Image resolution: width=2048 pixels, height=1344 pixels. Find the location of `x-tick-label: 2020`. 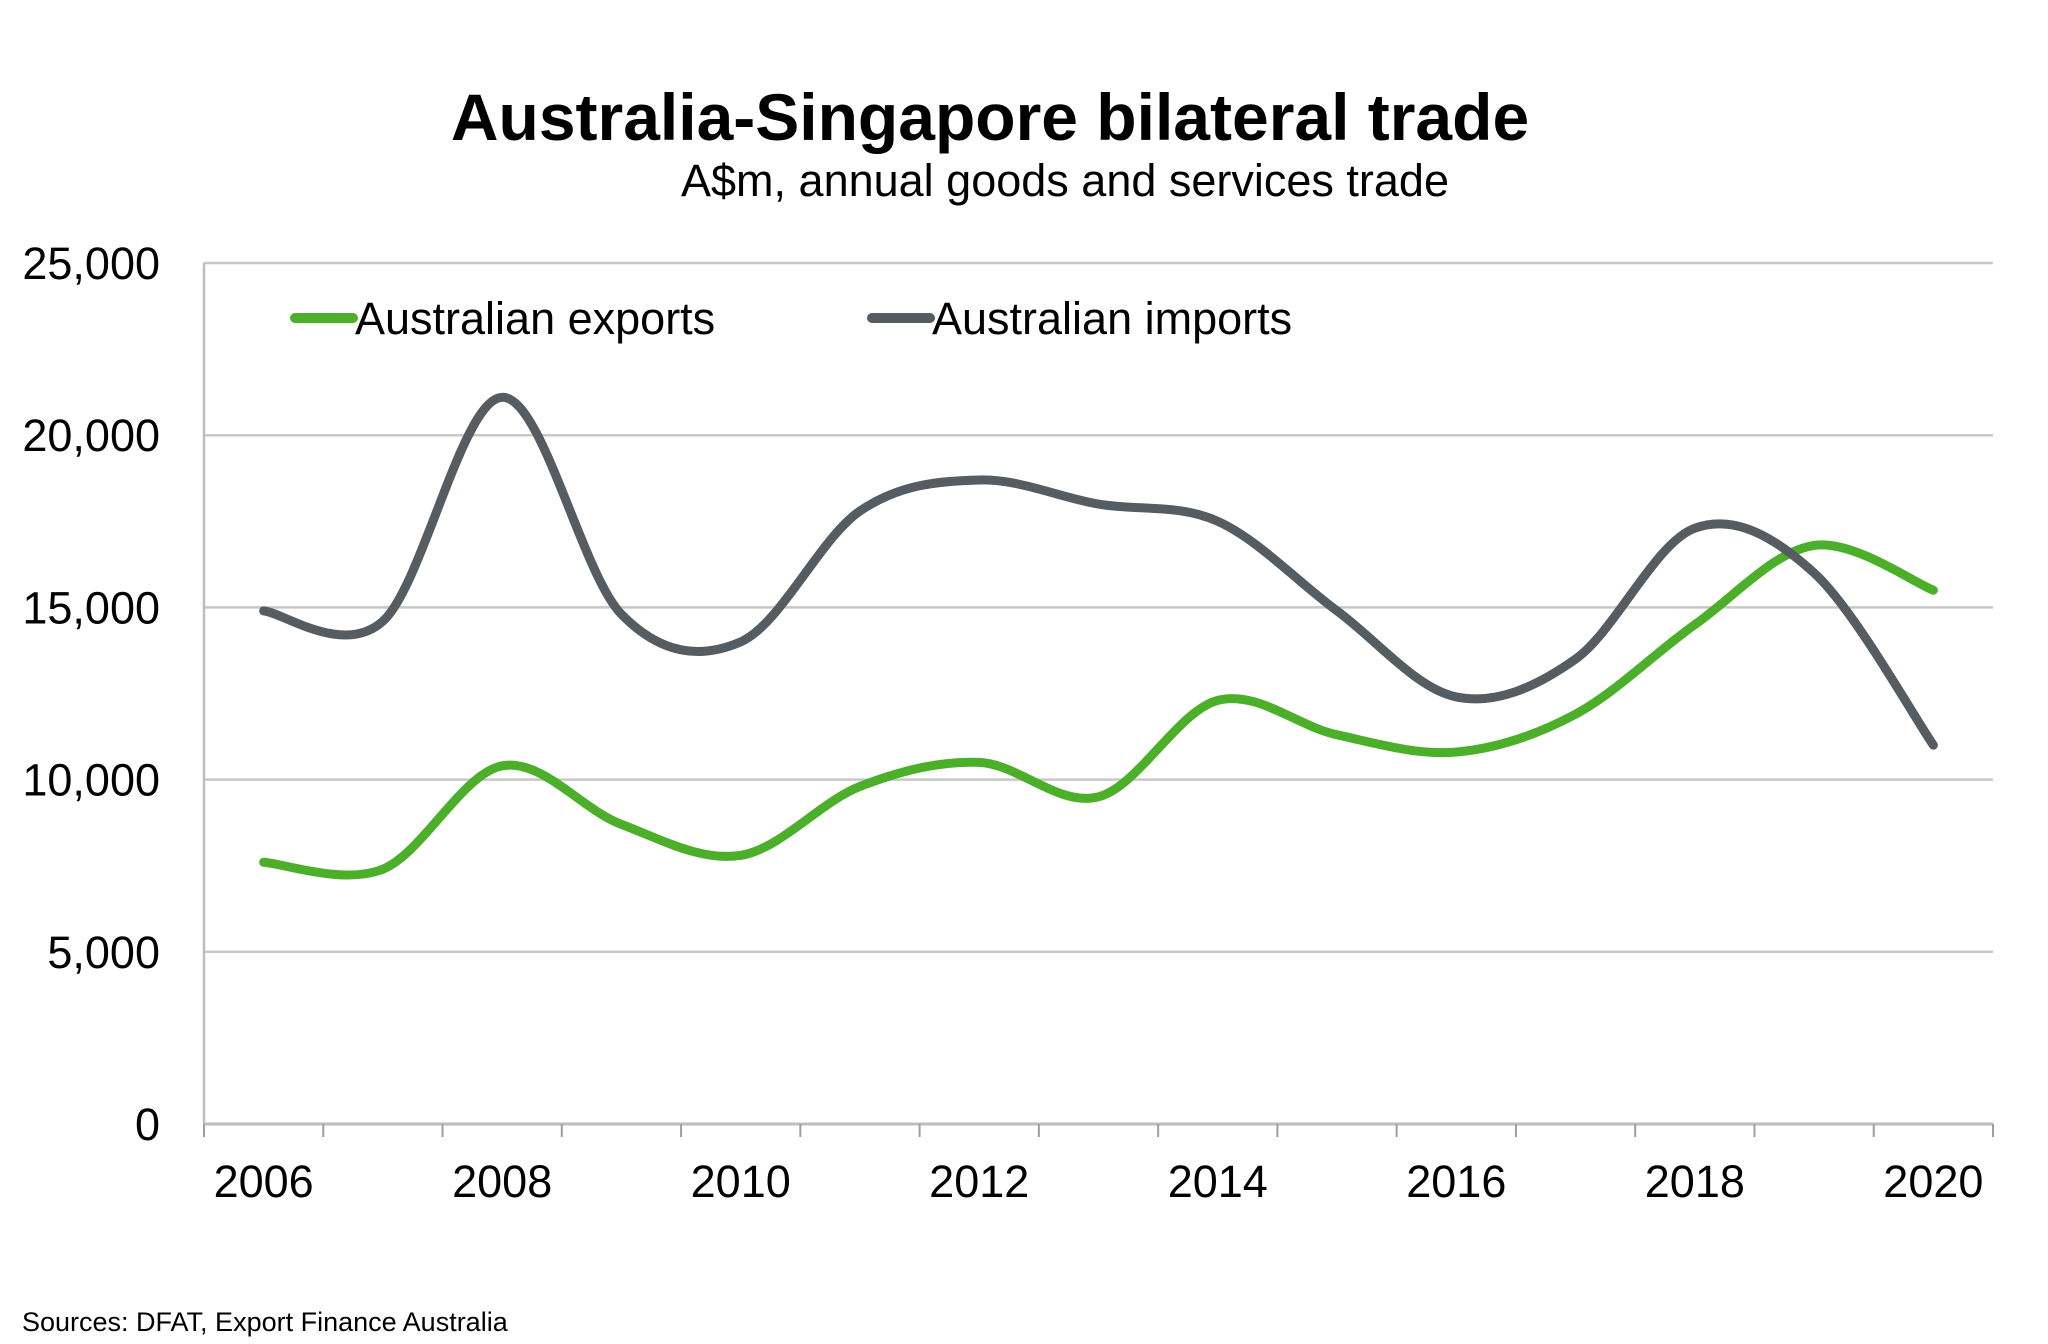

x-tick-label: 2020 is located at coordinates (1933, 1181).